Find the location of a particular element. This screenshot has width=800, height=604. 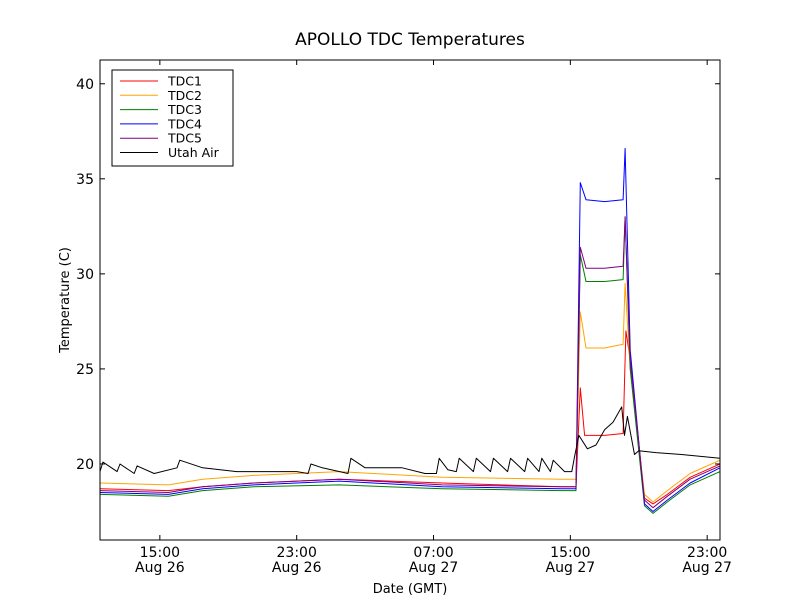

legend-label: TDC3 is located at coordinates (184, 109).